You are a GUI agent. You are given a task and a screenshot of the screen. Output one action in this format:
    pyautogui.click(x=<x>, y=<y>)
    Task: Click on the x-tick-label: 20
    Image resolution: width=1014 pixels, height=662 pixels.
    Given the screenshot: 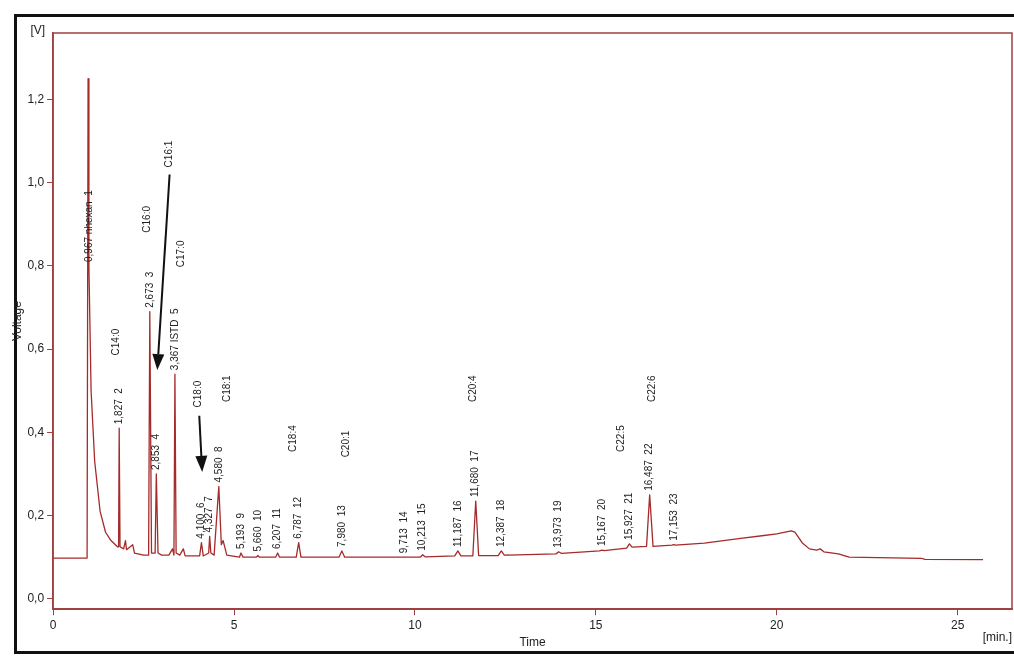 What is the action you would take?
    pyautogui.click(x=777, y=624)
    